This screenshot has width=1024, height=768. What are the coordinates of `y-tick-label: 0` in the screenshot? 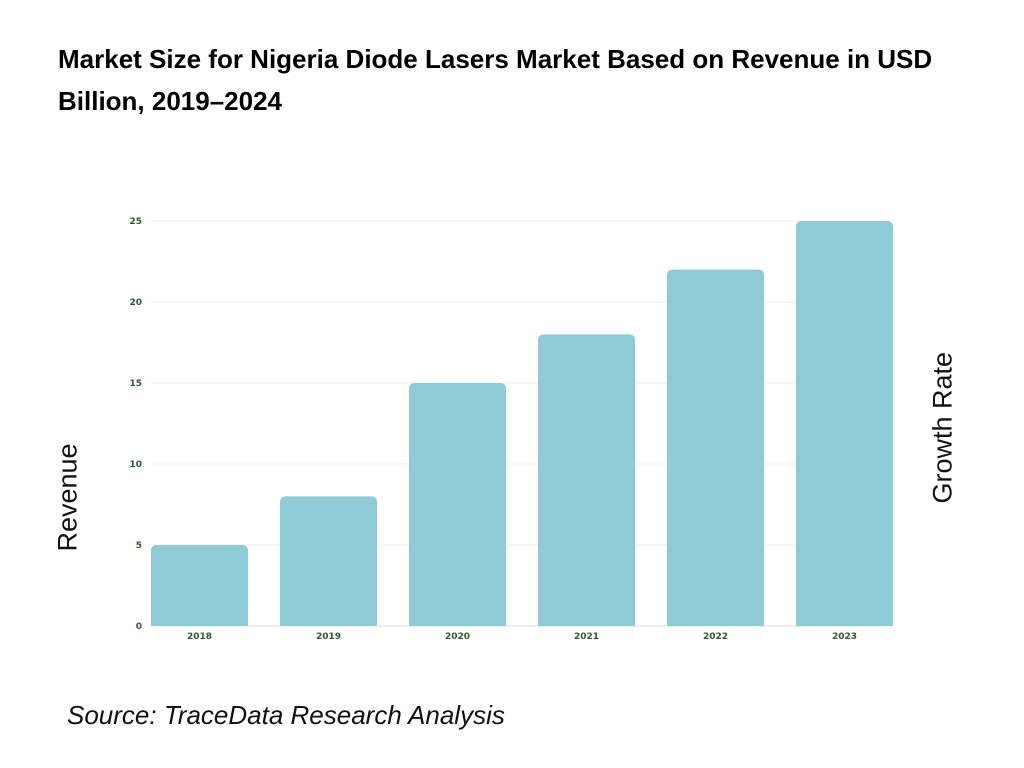 It's located at (139, 627).